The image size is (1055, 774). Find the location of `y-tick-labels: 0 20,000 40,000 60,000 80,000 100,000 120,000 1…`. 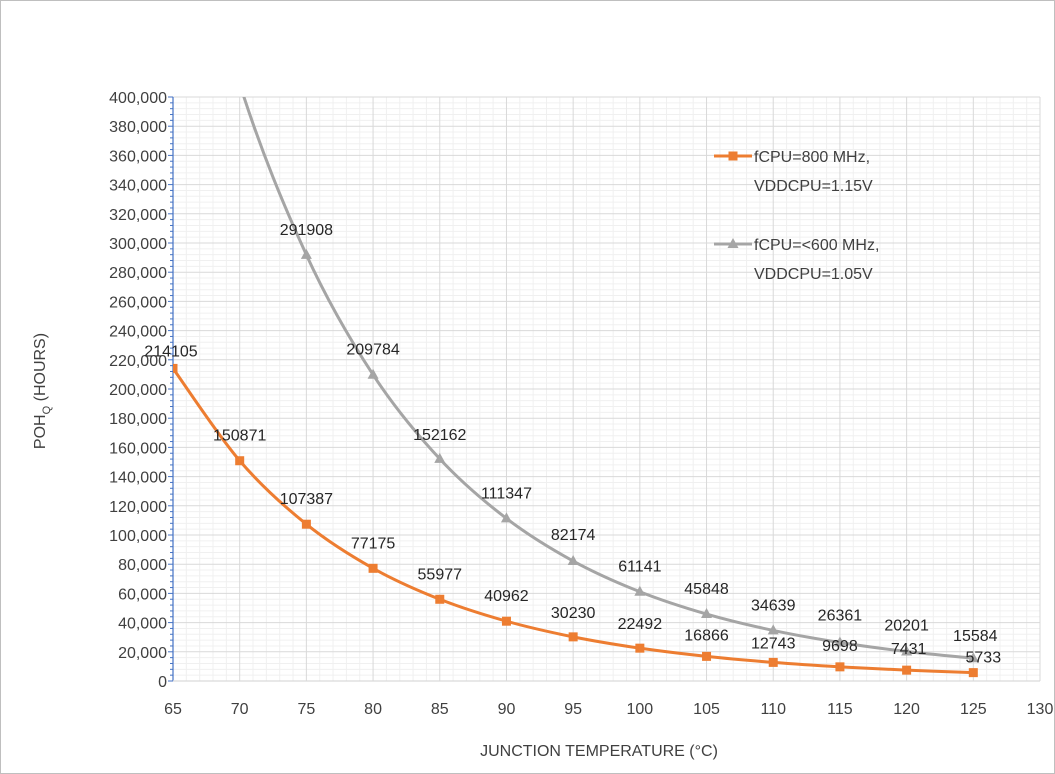

y-tick-labels: 0 20,000 40,000 60,000 80,000 100,000 120,000 1… is located at coordinates (138, 390).